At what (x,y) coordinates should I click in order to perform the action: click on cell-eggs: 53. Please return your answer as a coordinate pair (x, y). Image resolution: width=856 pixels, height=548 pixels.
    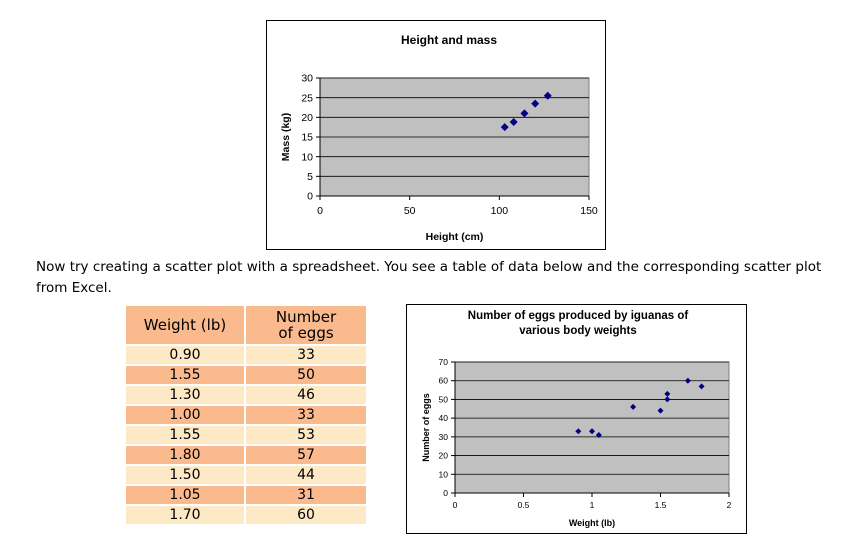
    Looking at the image, I should click on (306, 435).